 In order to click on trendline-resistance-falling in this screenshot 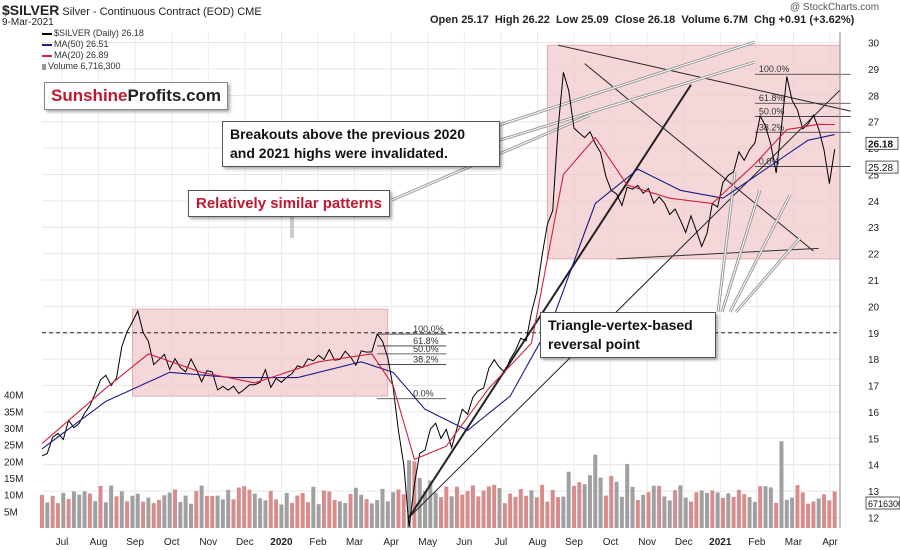, I will do `click(699, 157)`.